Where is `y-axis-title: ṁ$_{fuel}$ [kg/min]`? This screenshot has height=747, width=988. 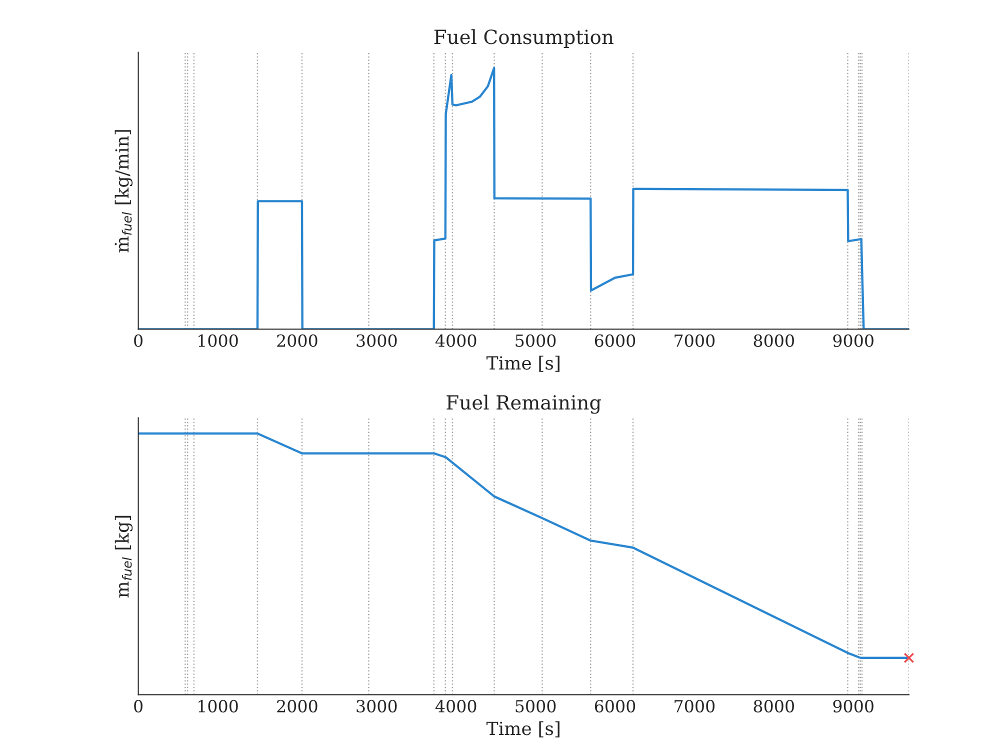
y-axis-title: ṁ$_{fuel}$ [kg/min] is located at coordinates (123, 191).